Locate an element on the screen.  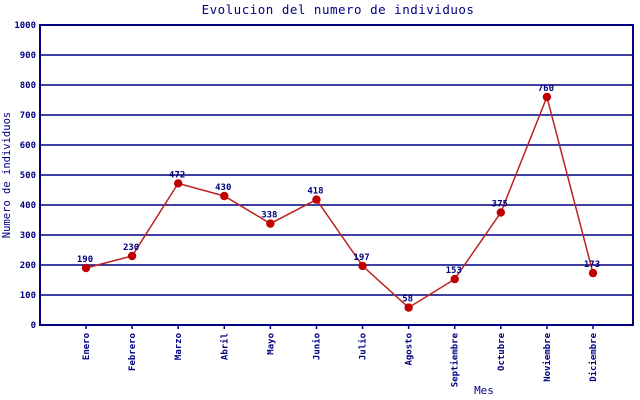
point-value-label: 338 is located at coordinates (269, 216).